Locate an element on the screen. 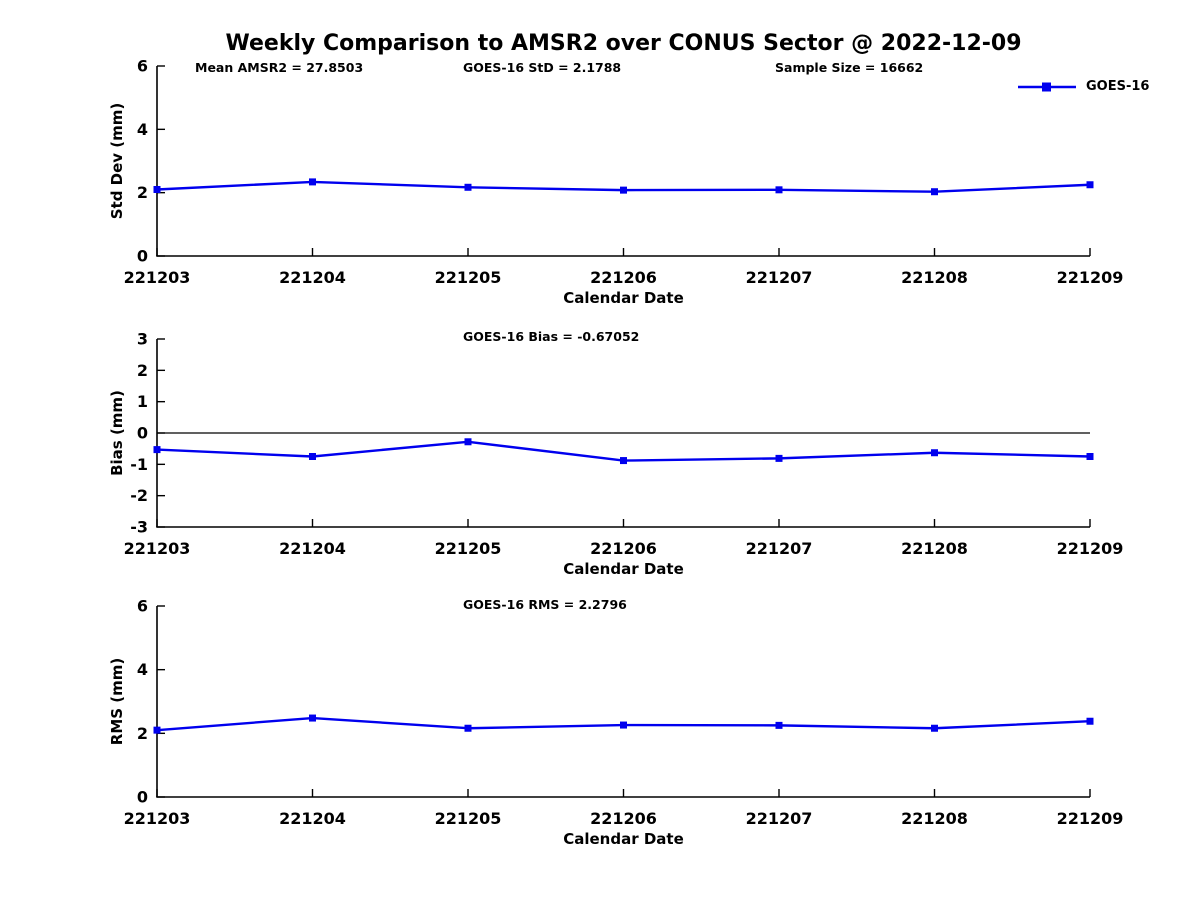 This screenshot has width=1200, height=900. y-tick-label: 1 is located at coordinates (142, 401).